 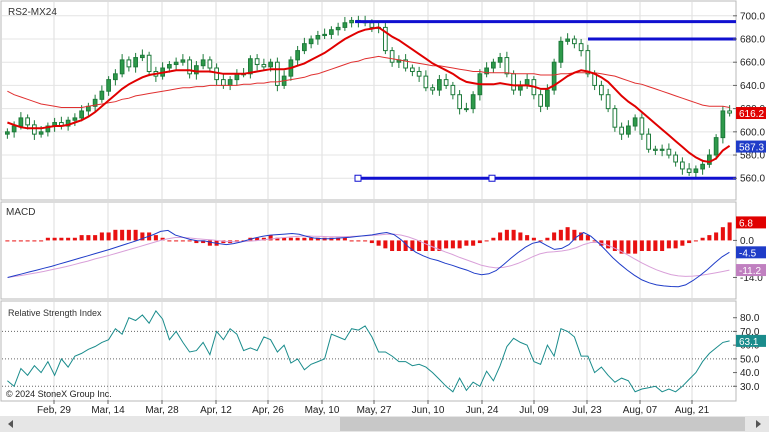 I want to click on scroll-right-arrow-icon, so click(x=758, y=424).